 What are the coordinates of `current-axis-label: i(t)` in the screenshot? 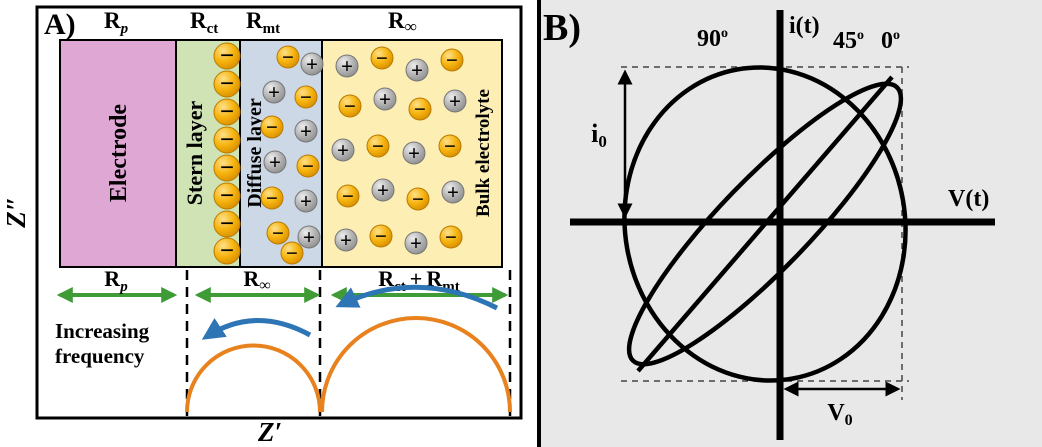 It's located at (804, 26).